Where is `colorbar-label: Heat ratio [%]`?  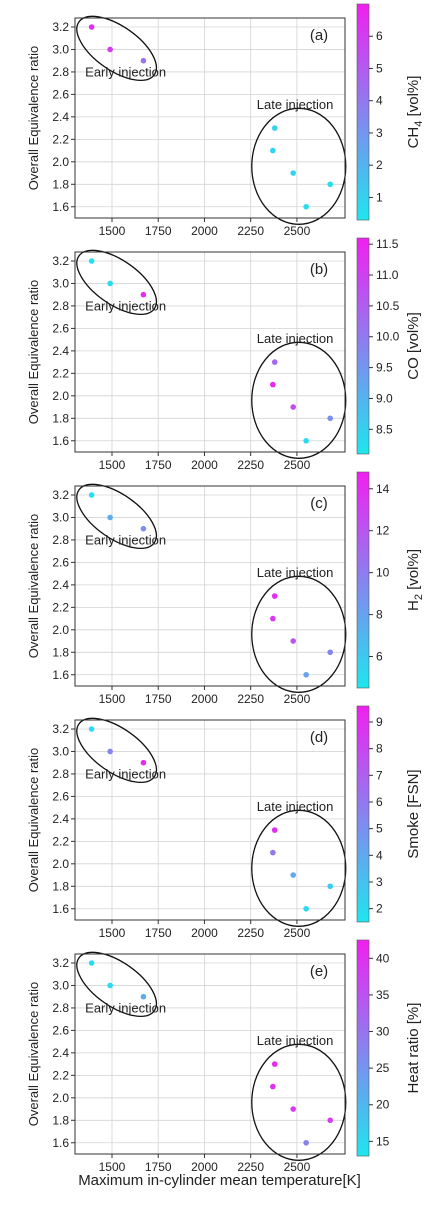
colorbar-label: Heat ratio [%] is located at coordinates (413, 1048).